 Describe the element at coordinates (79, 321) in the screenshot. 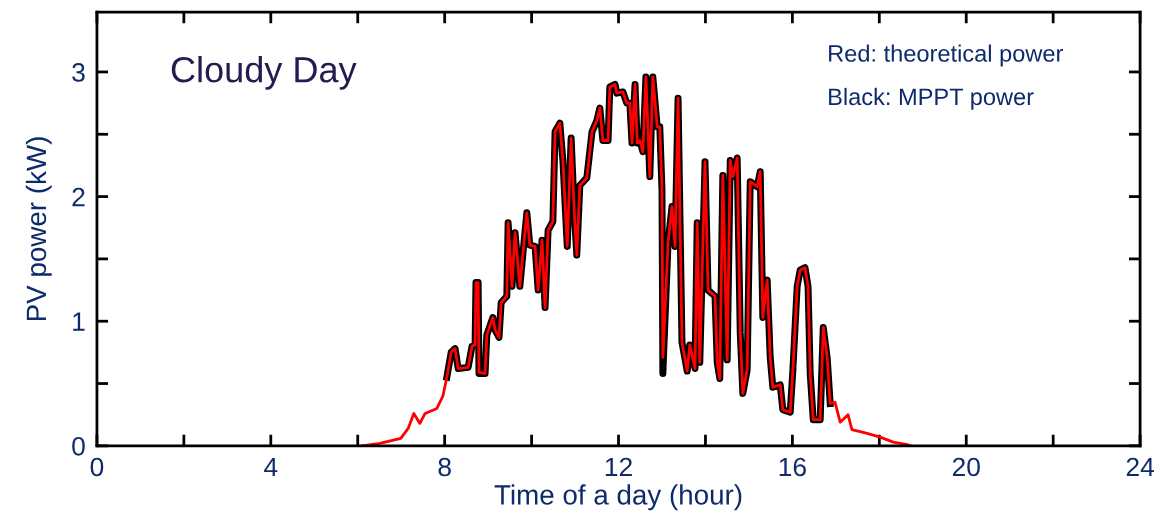

I see `y-tick-label: 1` at that location.